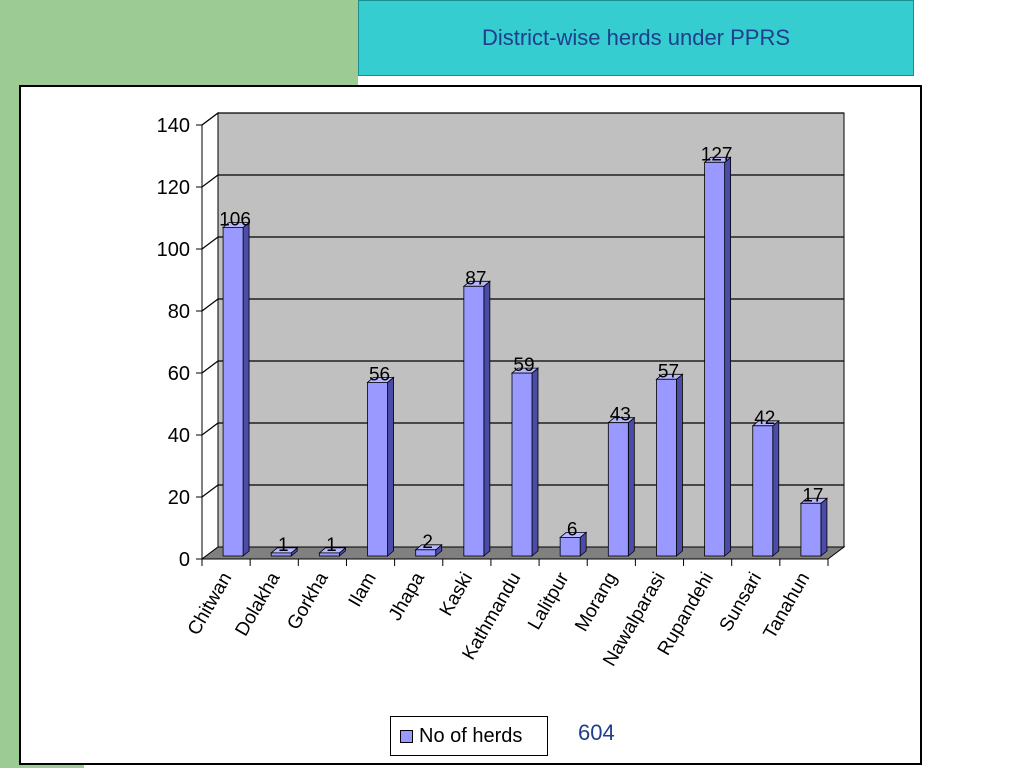 This screenshot has width=1024, height=768. I want to click on legend-label: No of herds, so click(471, 735).